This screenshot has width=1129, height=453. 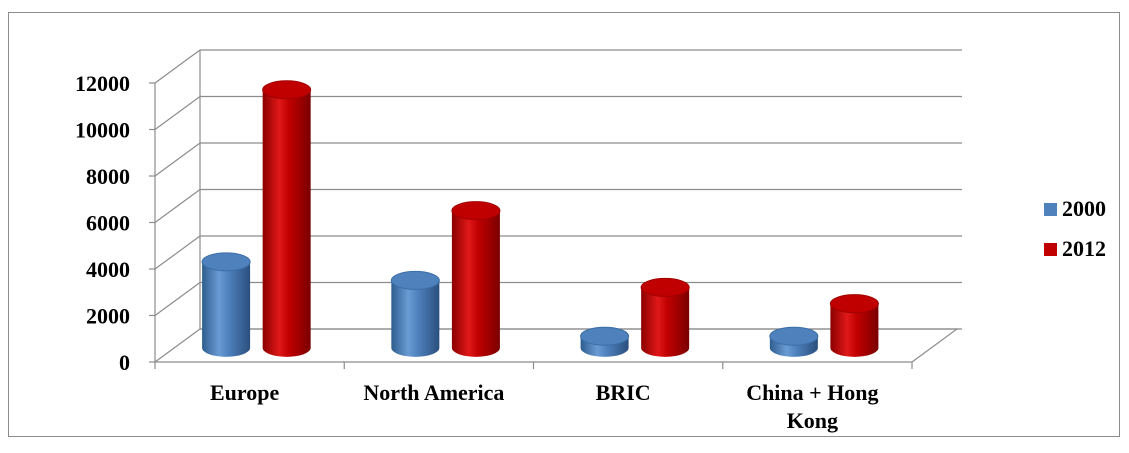 I want to click on bar-2000-europe, so click(x=226, y=304).